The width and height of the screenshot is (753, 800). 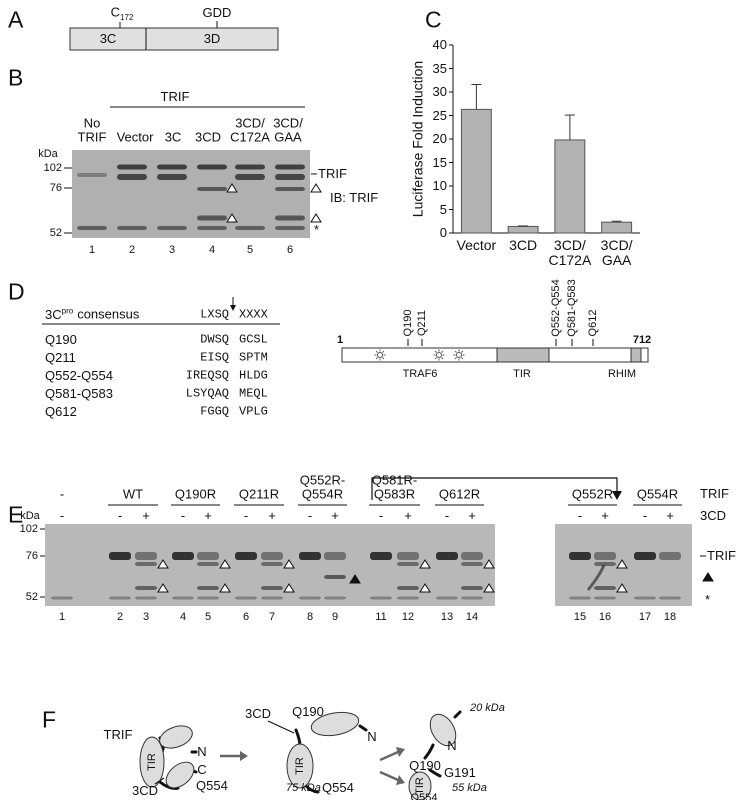 What do you see at coordinates (92, 315) in the screenshot?
I see `consensus-header: 3Cpro consensus` at bounding box center [92, 315].